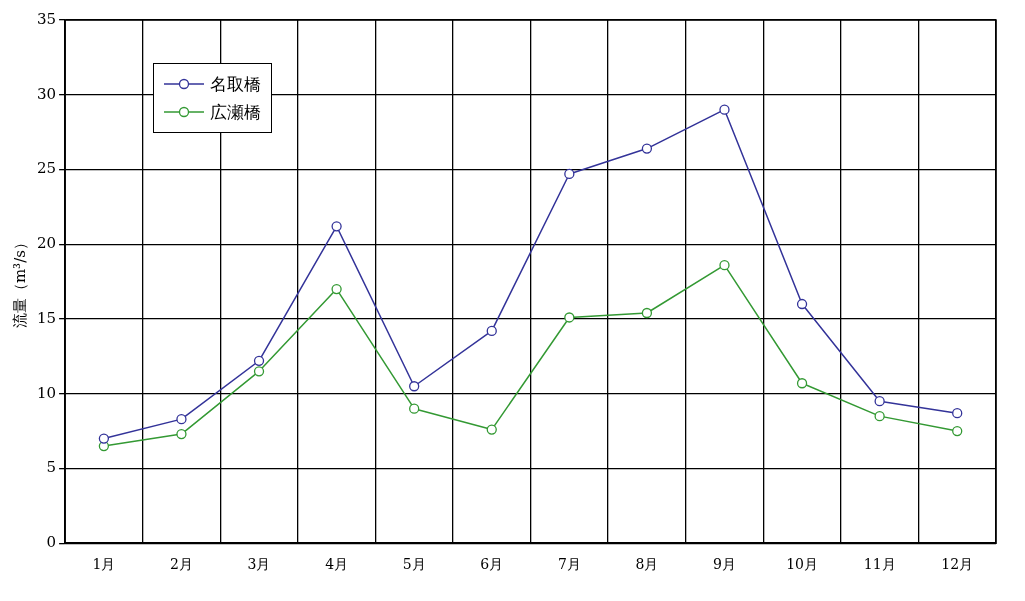  What do you see at coordinates (46, 317) in the screenshot?
I see `y-tick-label: 15` at bounding box center [46, 317].